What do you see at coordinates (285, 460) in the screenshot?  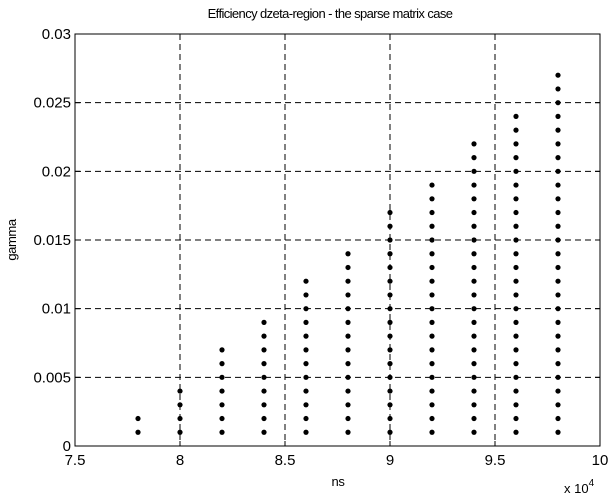 I see `x-tick-label: 8.5` at bounding box center [285, 460].